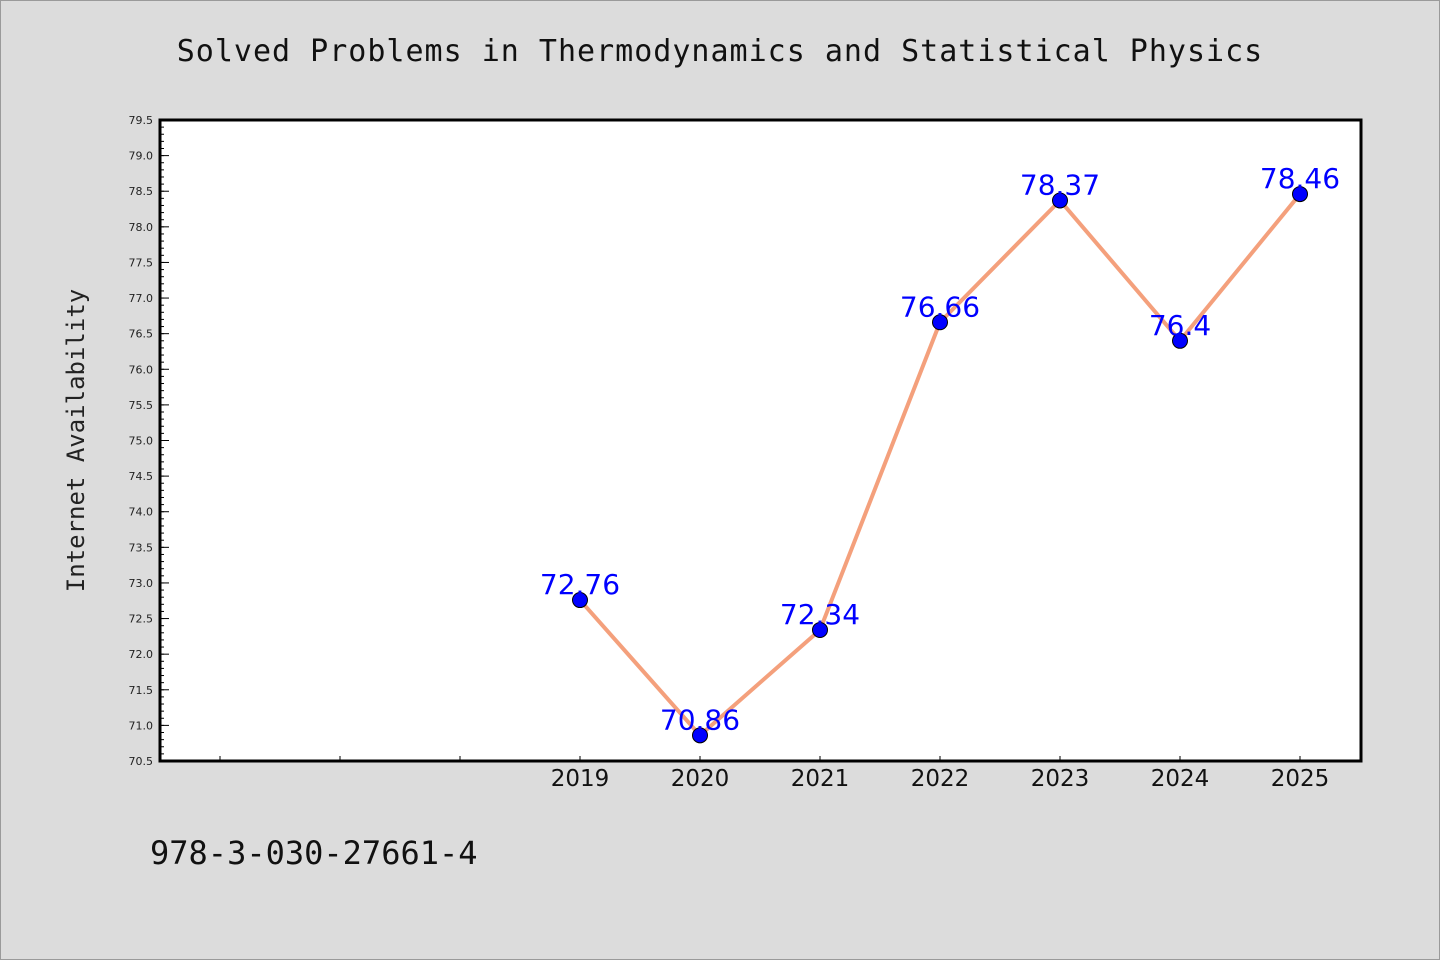  I want to click on y-tick-label: 75.0, so click(141, 441).